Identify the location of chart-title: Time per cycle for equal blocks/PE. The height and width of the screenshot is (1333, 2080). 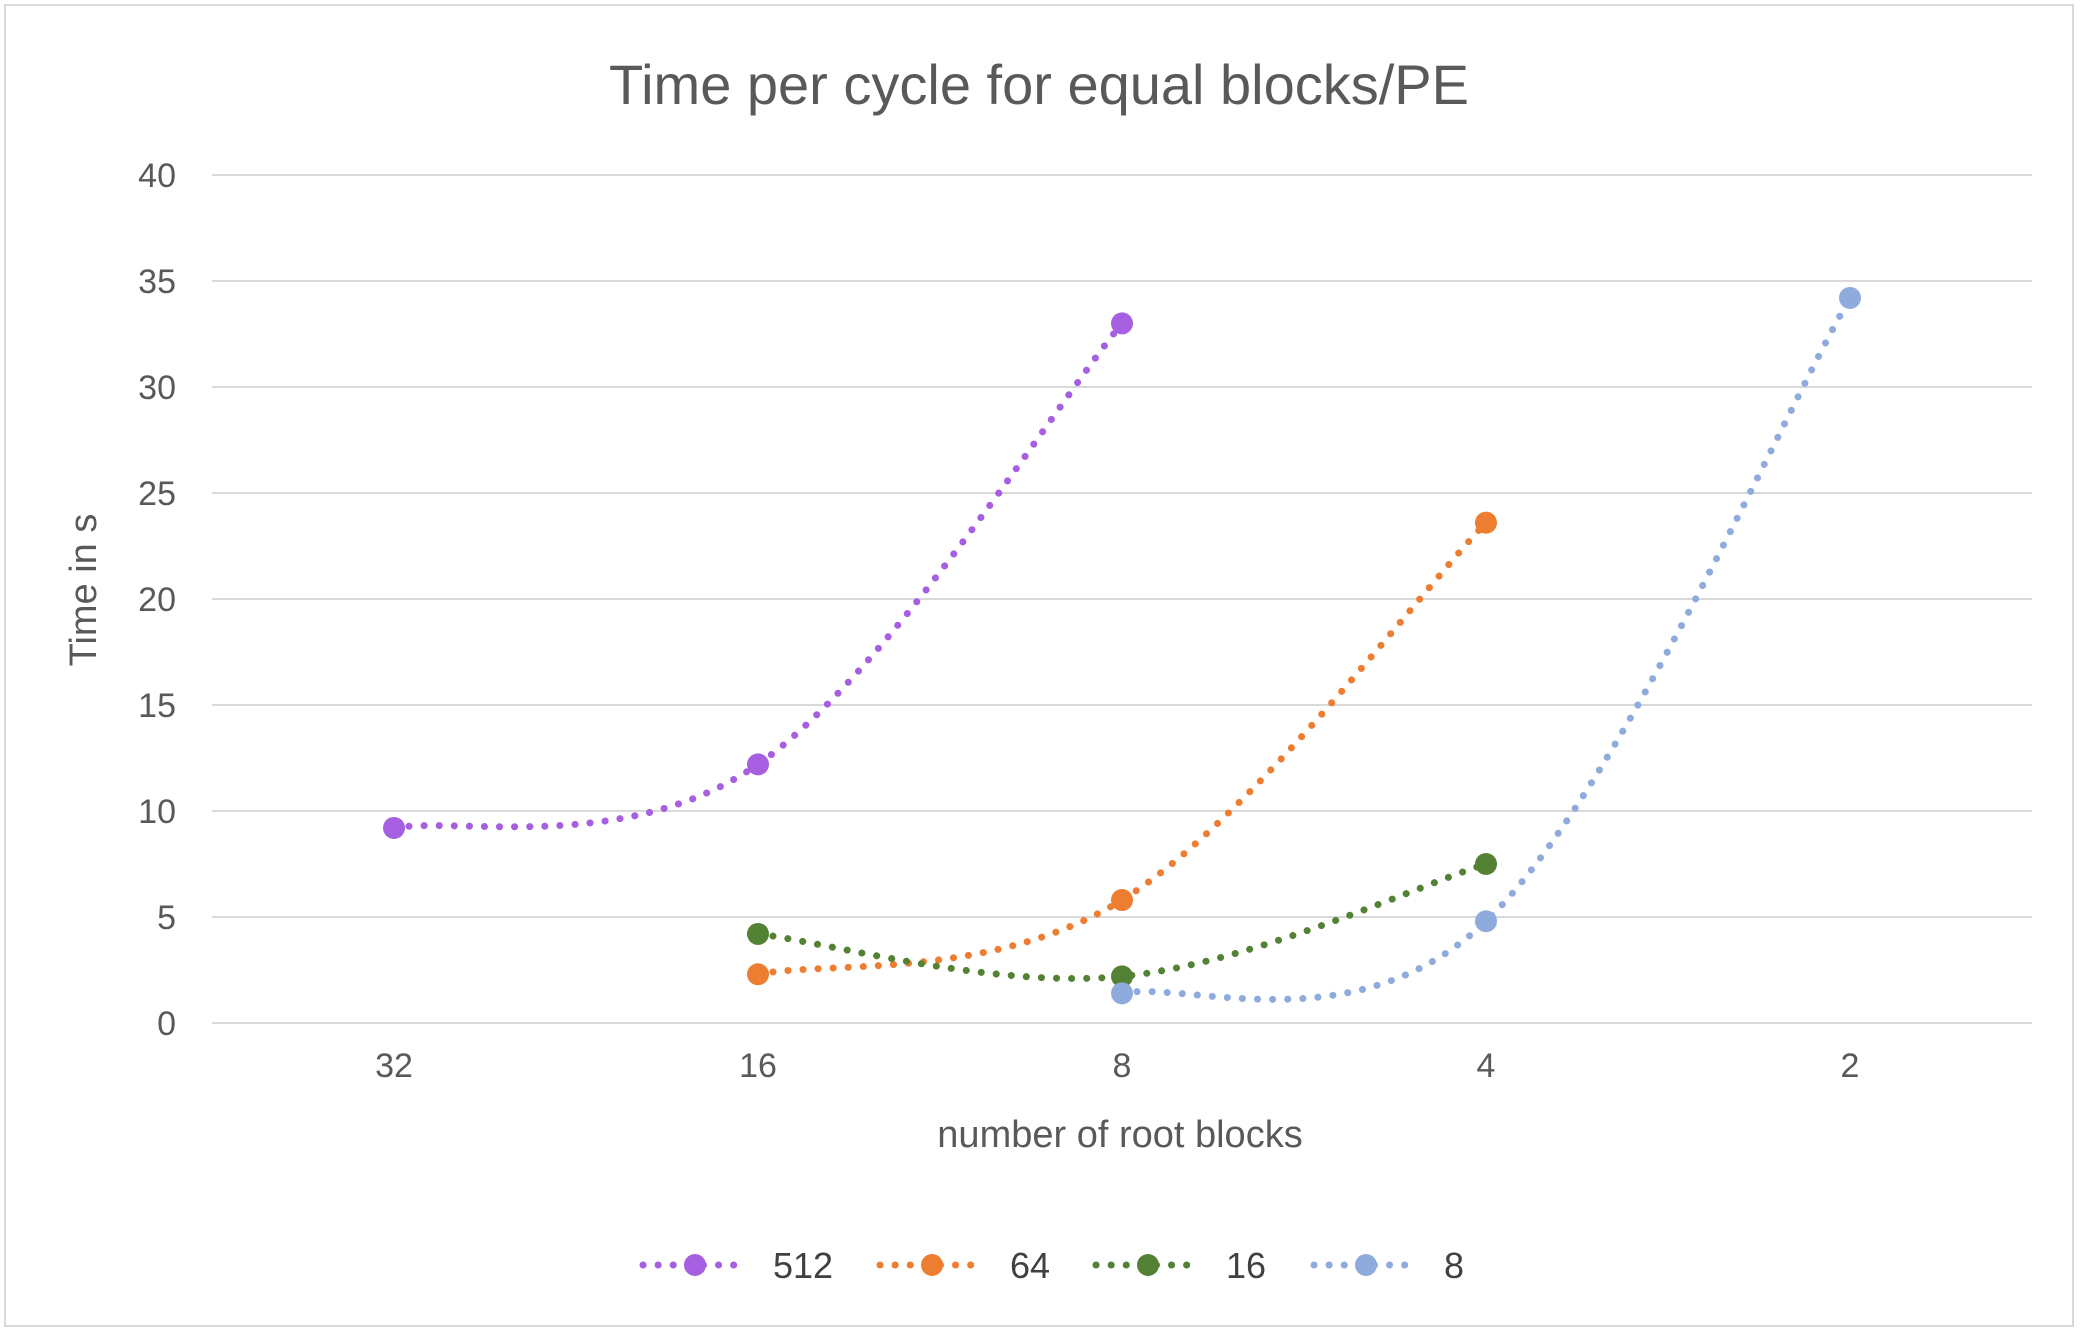
(1039, 84).